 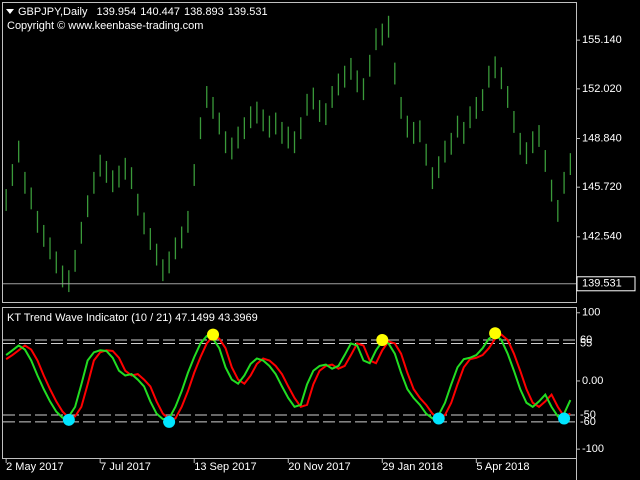 I want to click on level-label: 60, so click(x=586, y=340).